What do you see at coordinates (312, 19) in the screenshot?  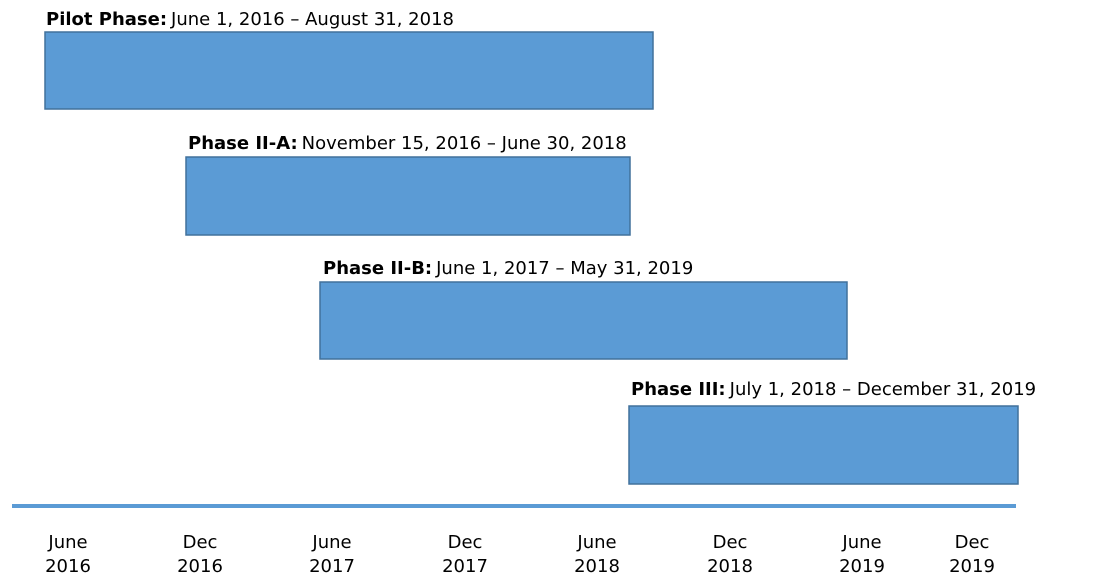 I see `phase-dates: June 1, 2016 – August 31, 2018` at bounding box center [312, 19].